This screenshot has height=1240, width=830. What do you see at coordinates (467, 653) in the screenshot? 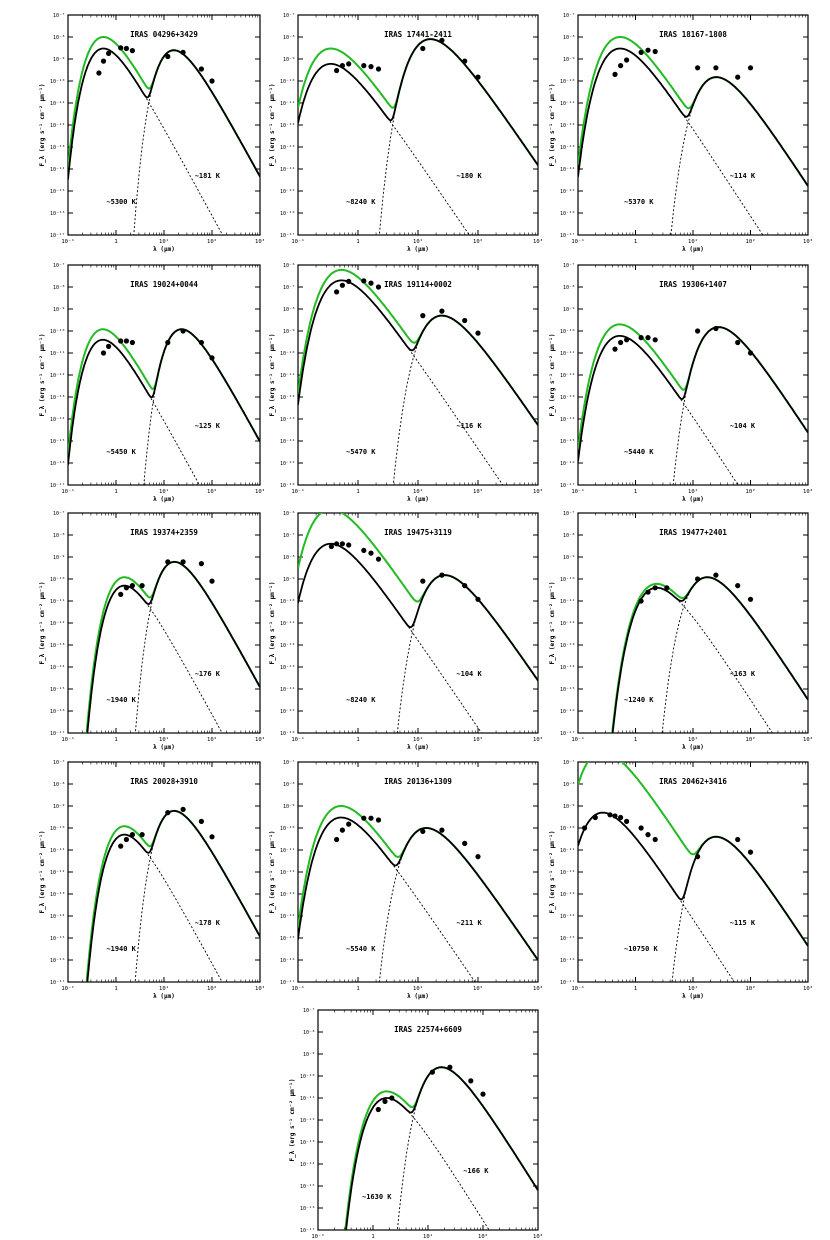
I see `dust-component-curve` at bounding box center [467, 653].